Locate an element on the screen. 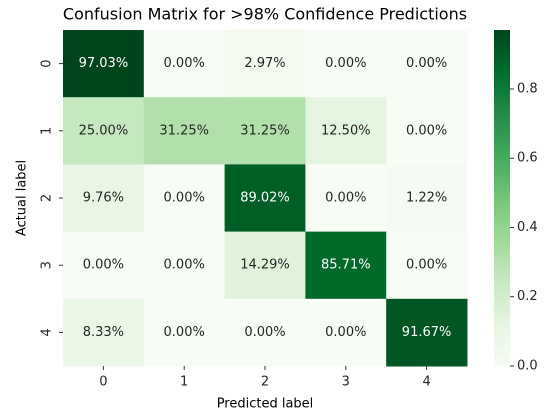 Image resolution: width=554 pixels, height=418 pixels. cell-label: 14.29% is located at coordinates (265, 265).